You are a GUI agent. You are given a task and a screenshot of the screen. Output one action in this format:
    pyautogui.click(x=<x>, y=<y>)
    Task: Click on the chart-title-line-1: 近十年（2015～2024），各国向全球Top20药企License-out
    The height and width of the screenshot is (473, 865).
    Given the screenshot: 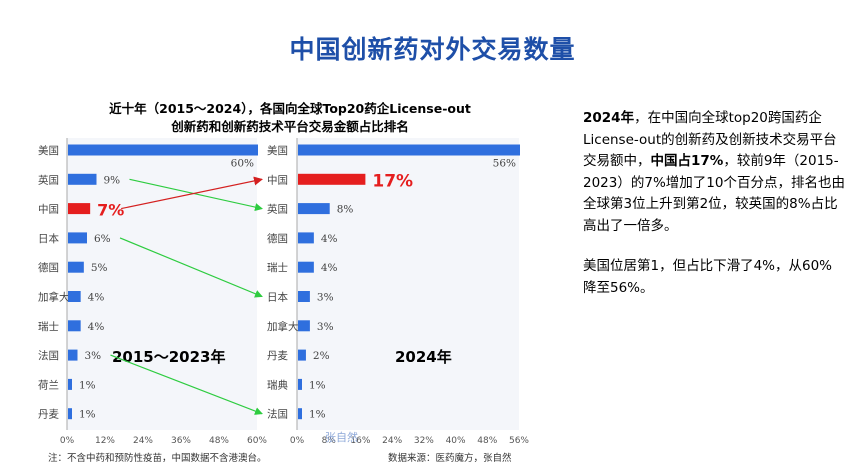 What is the action you would take?
    pyautogui.click(x=290, y=108)
    